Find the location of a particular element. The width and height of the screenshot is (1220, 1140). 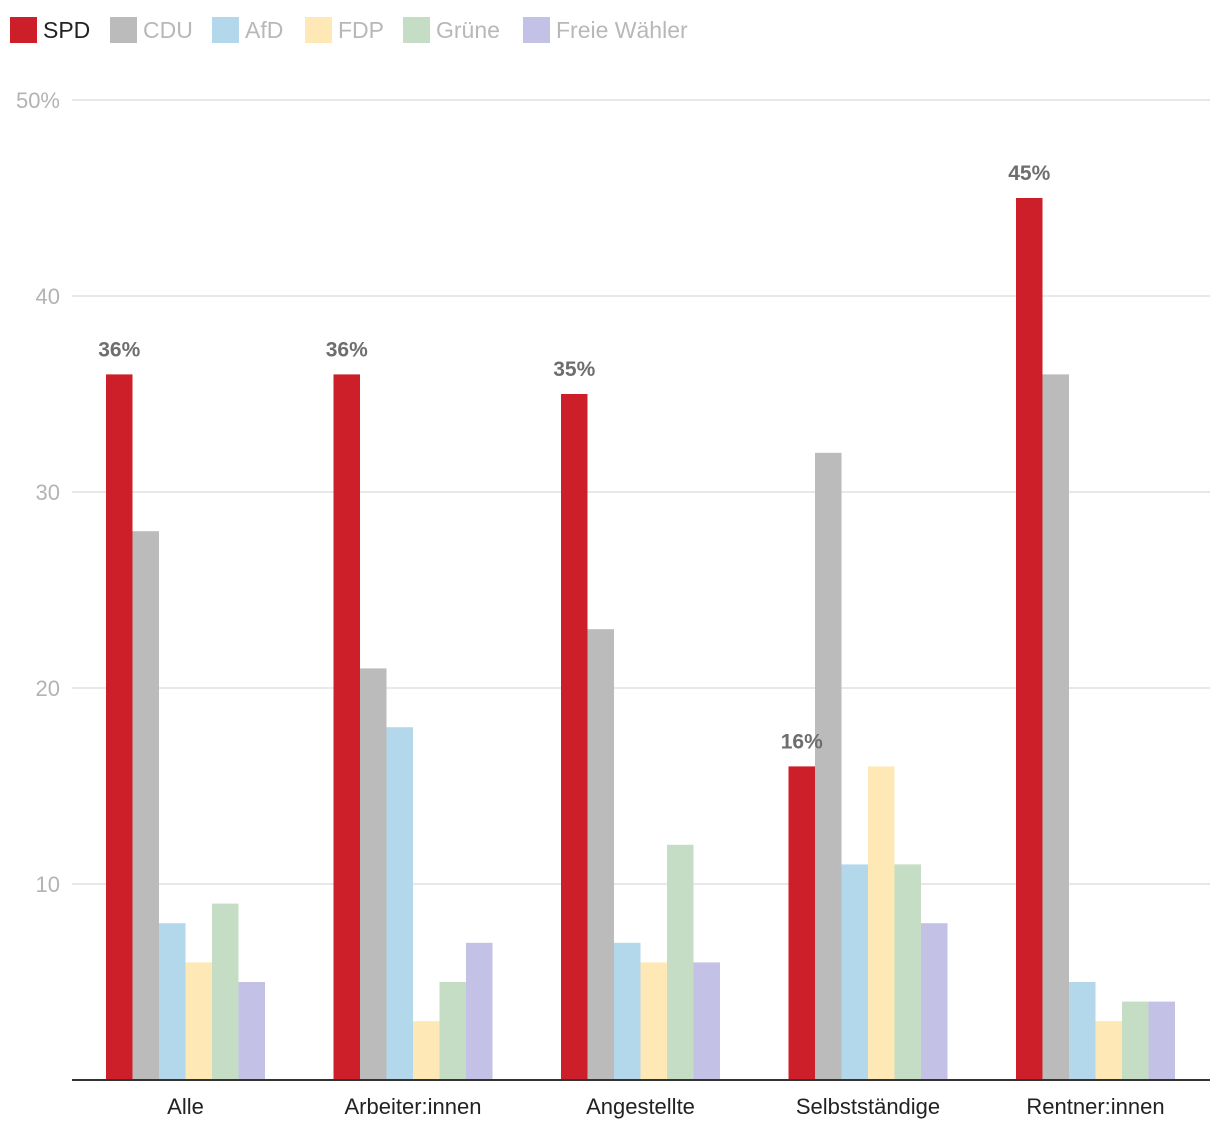

bar-spd-arbeiter-innen is located at coordinates (347, 727).